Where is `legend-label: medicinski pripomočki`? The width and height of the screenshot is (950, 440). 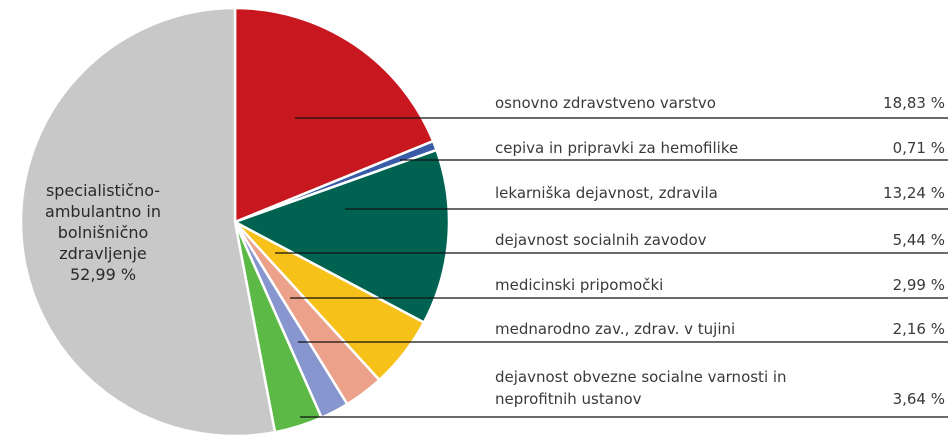
legend-label: medicinski pripomočki is located at coordinates (579, 285).